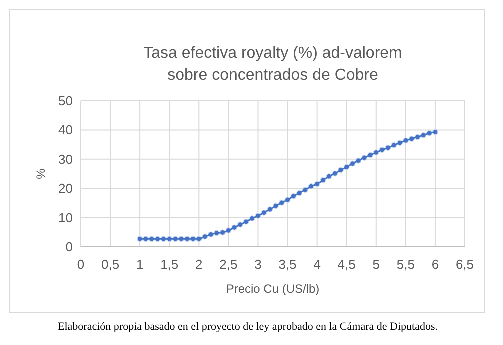 This screenshot has width=503, height=345. I want to click on x-tick-label: 4, so click(317, 264).